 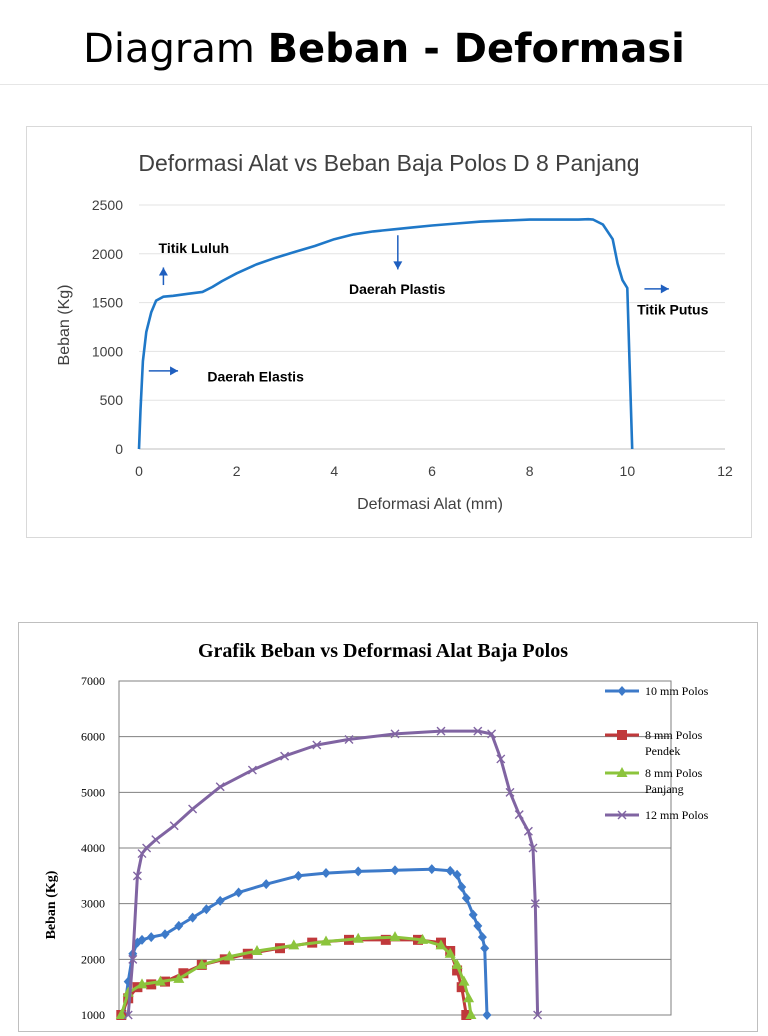 I want to click on legend-label: 12 mm Polos, so click(x=677, y=815).